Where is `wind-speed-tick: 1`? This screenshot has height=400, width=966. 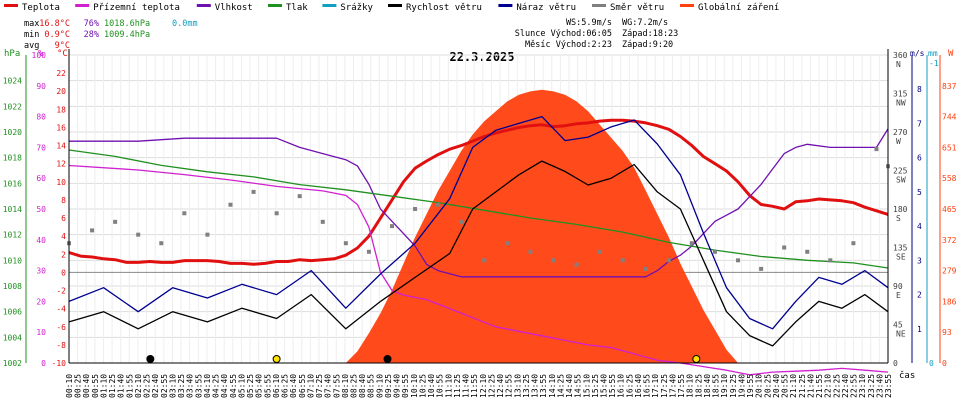 wind-speed-tick: 1 is located at coordinates (919, 329).